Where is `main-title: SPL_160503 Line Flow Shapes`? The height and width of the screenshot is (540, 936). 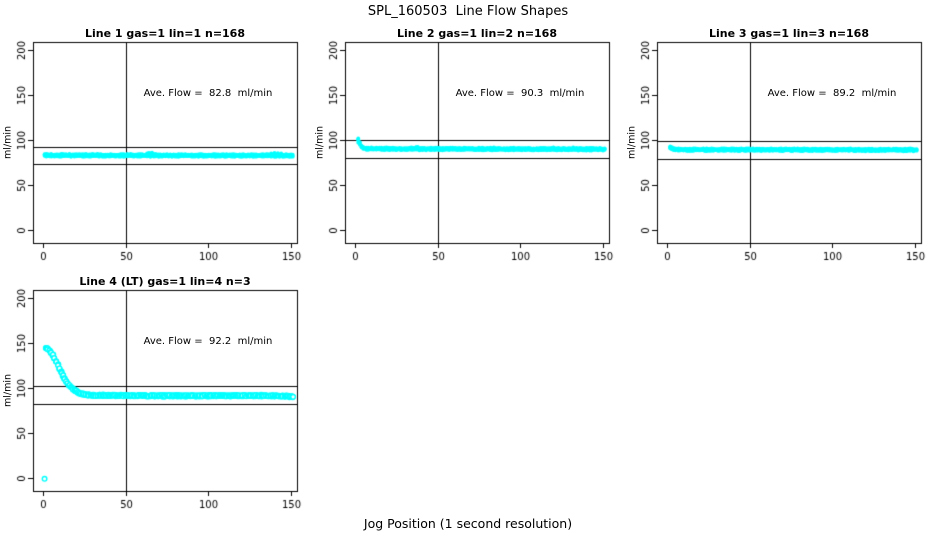 main-title: SPL_160503 Line Flow Shapes is located at coordinates (468, 11).